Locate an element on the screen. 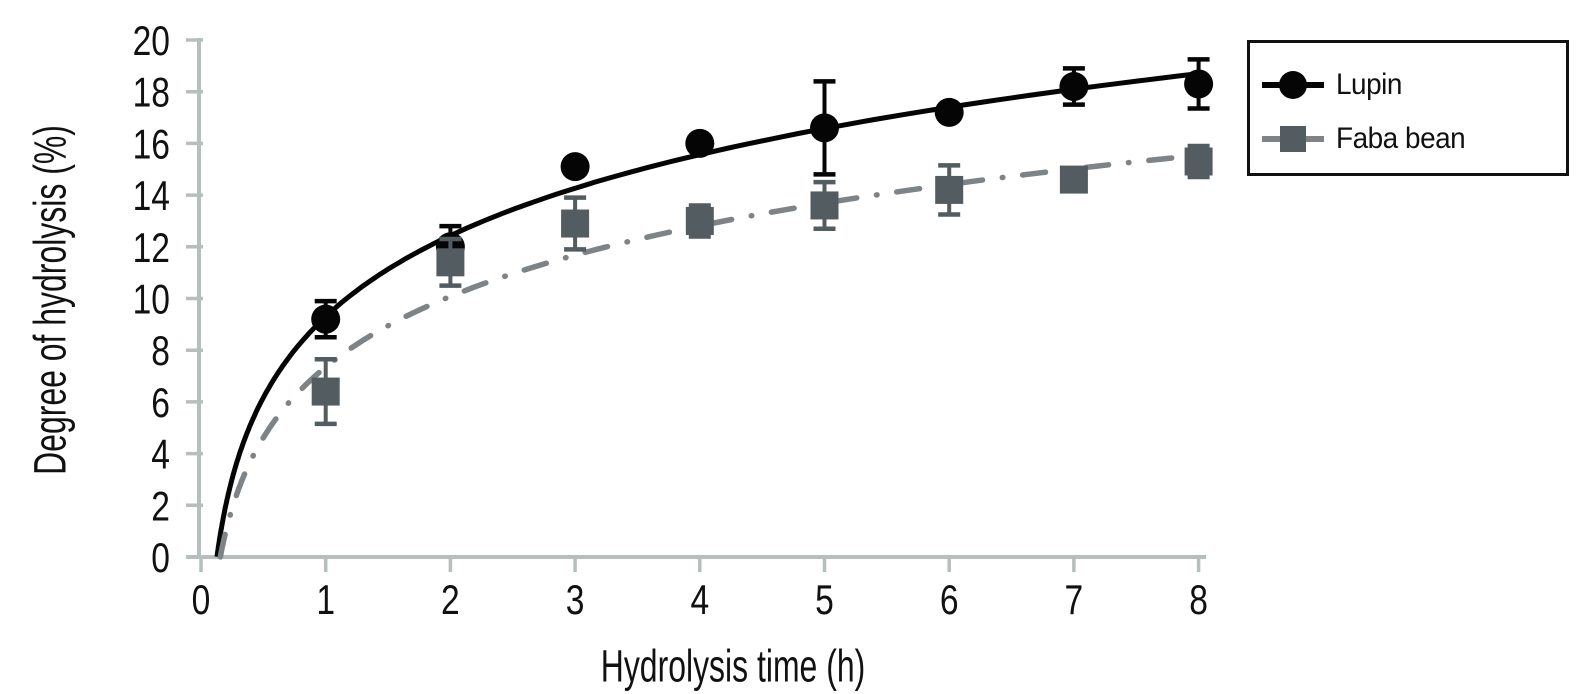  lupin-legend-marker is located at coordinates (1293, 85).